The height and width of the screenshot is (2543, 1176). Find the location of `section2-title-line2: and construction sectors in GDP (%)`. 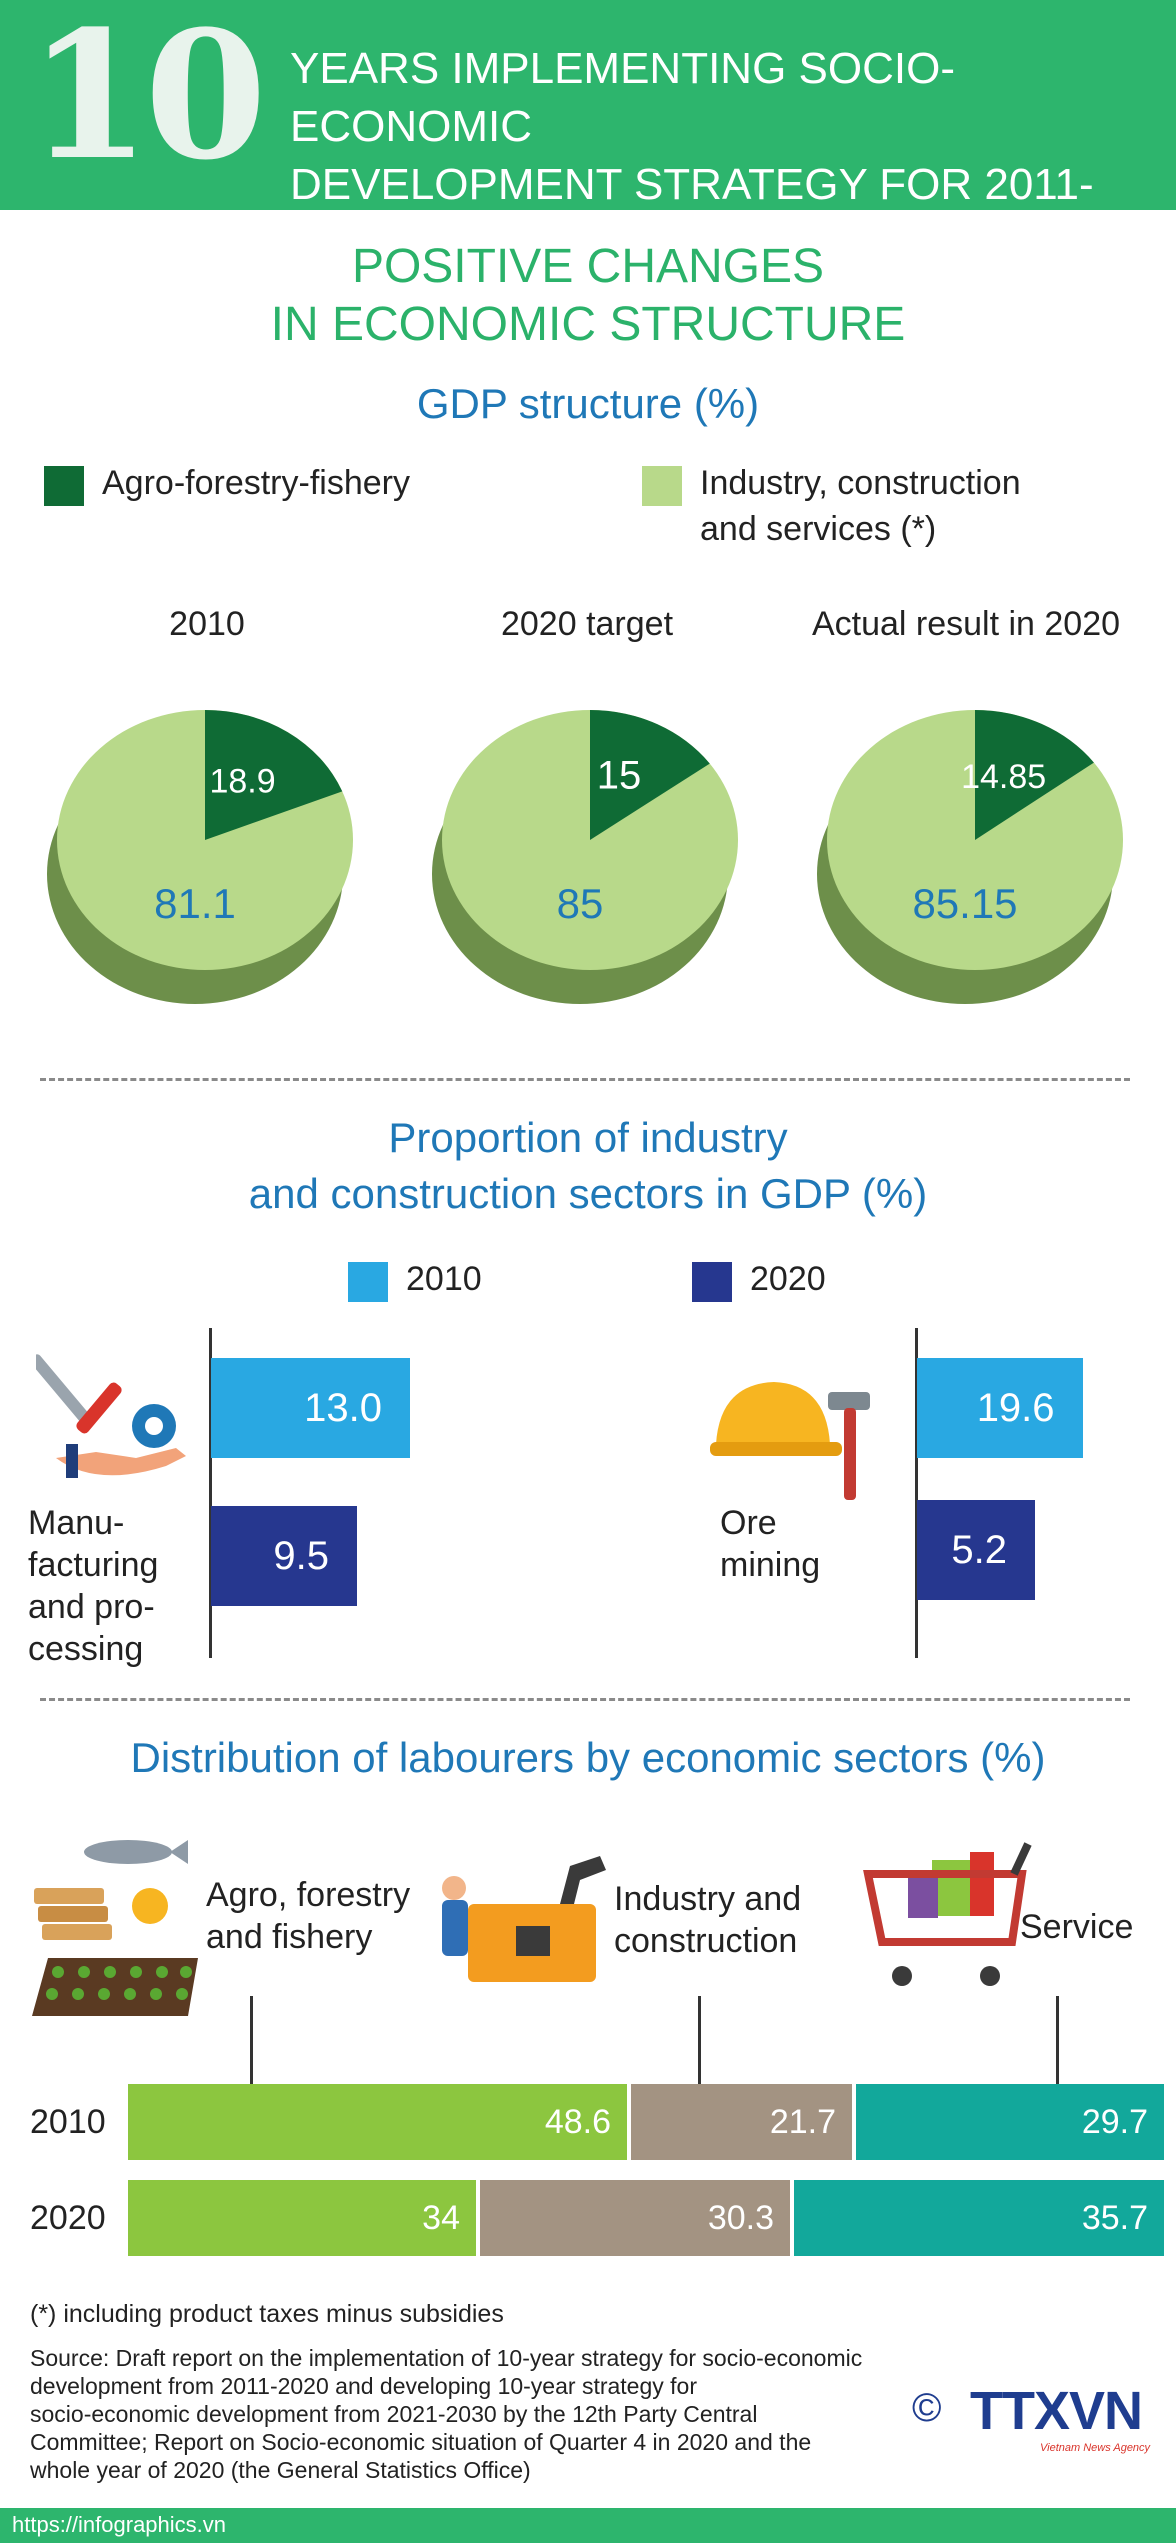

section2-title-line2: and construction sectors in GDP (%) is located at coordinates (588, 1193).